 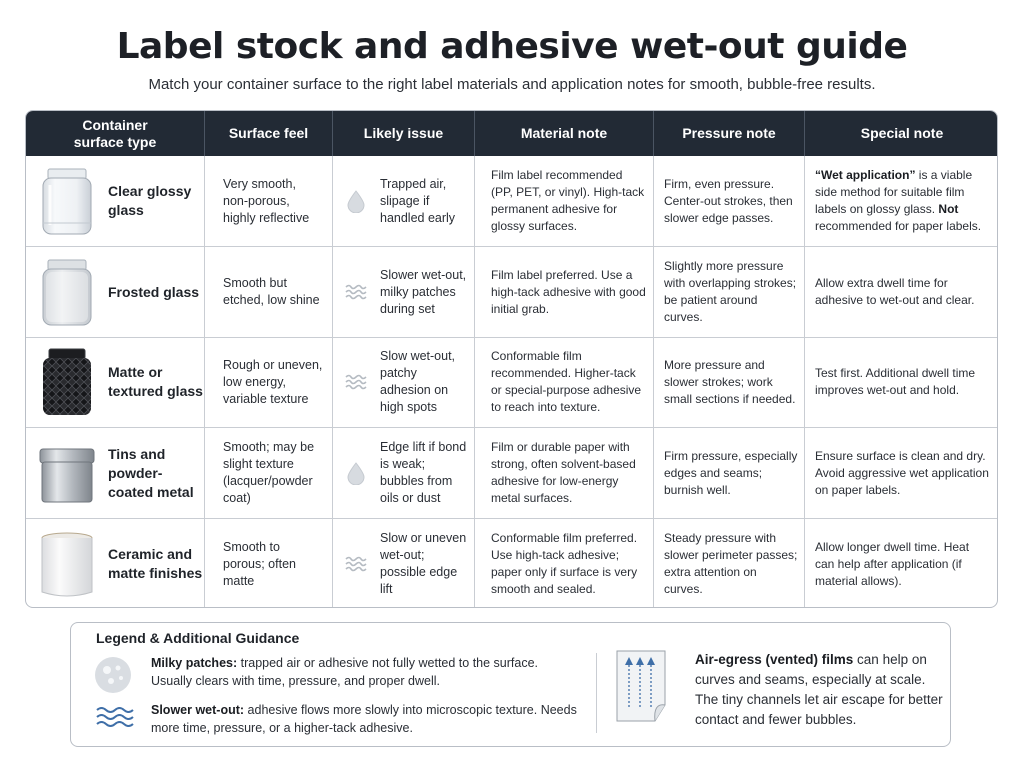 I want to click on legend-divider, so click(x=596, y=693).